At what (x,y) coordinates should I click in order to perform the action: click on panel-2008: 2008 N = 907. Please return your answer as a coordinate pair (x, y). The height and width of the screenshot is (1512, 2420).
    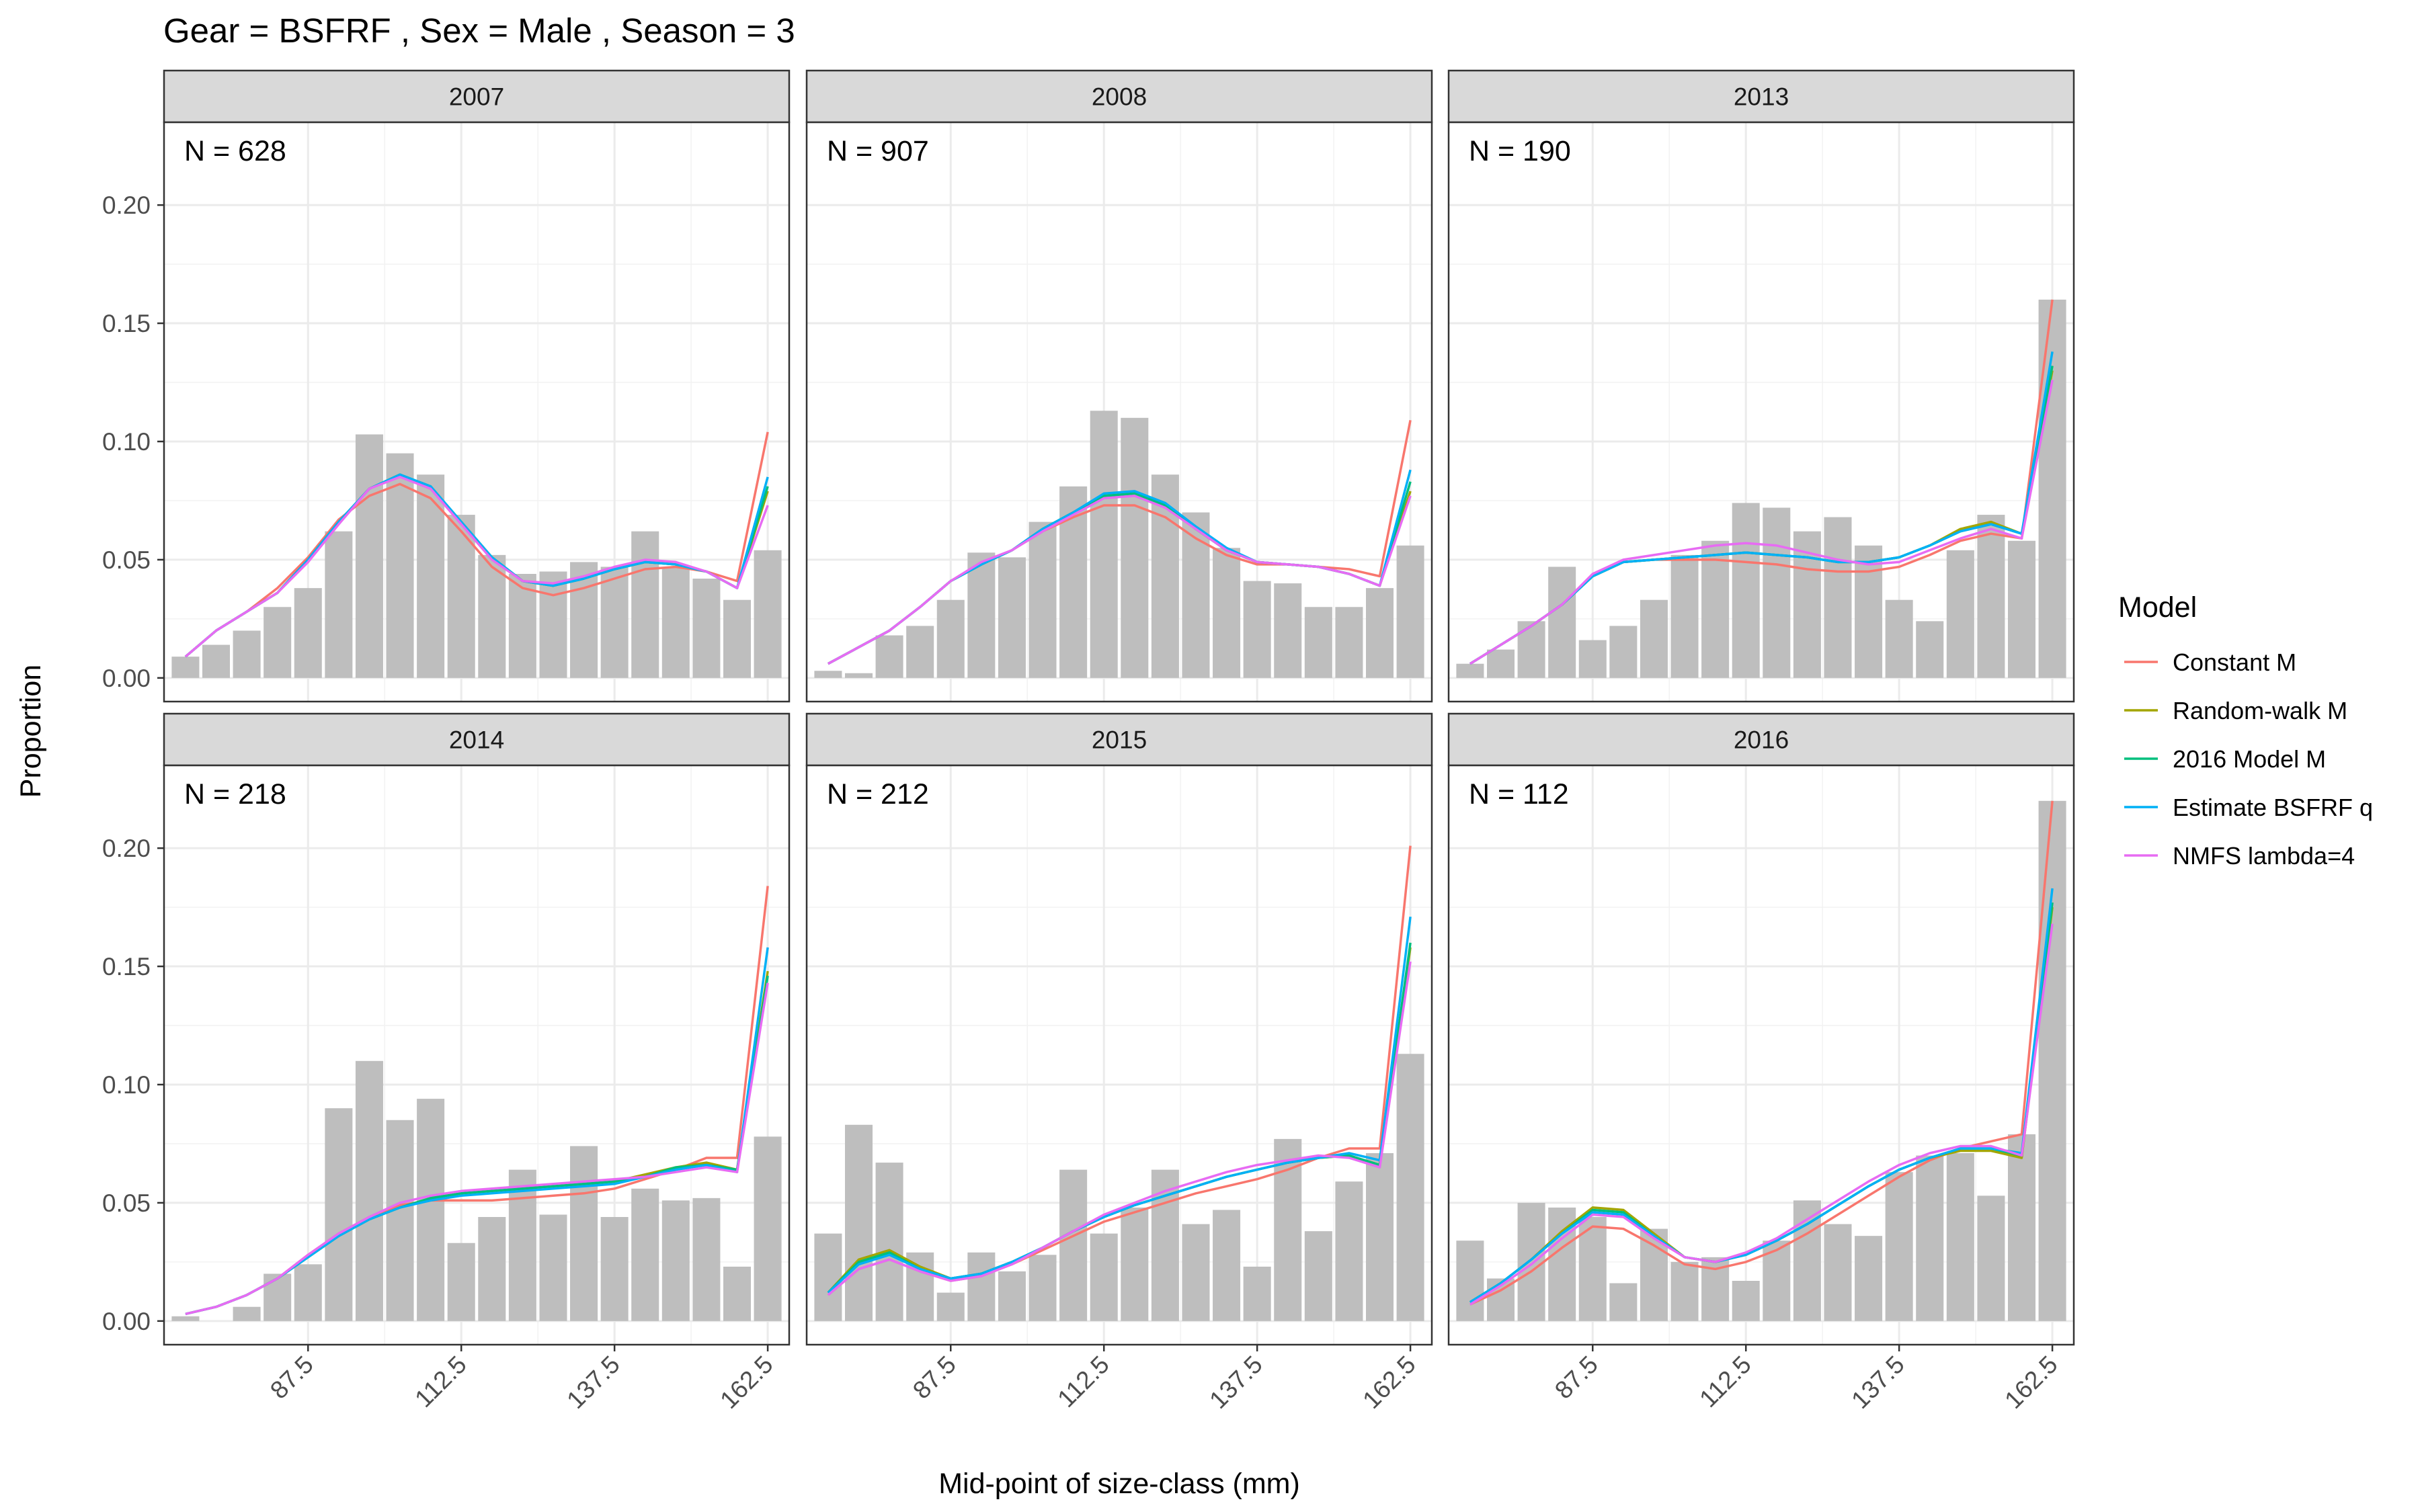
    Looking at the image, I should click on (1119, 386).